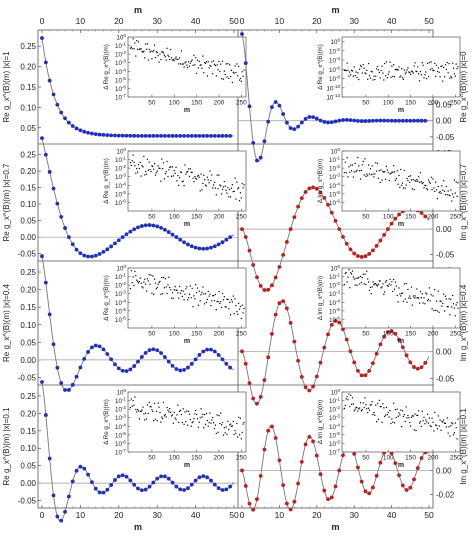  What do you see at coordinates (336, 151) in the screenshot?
I see `inset-y-tick-label: 10⁰` at bounding box center [336, 151].